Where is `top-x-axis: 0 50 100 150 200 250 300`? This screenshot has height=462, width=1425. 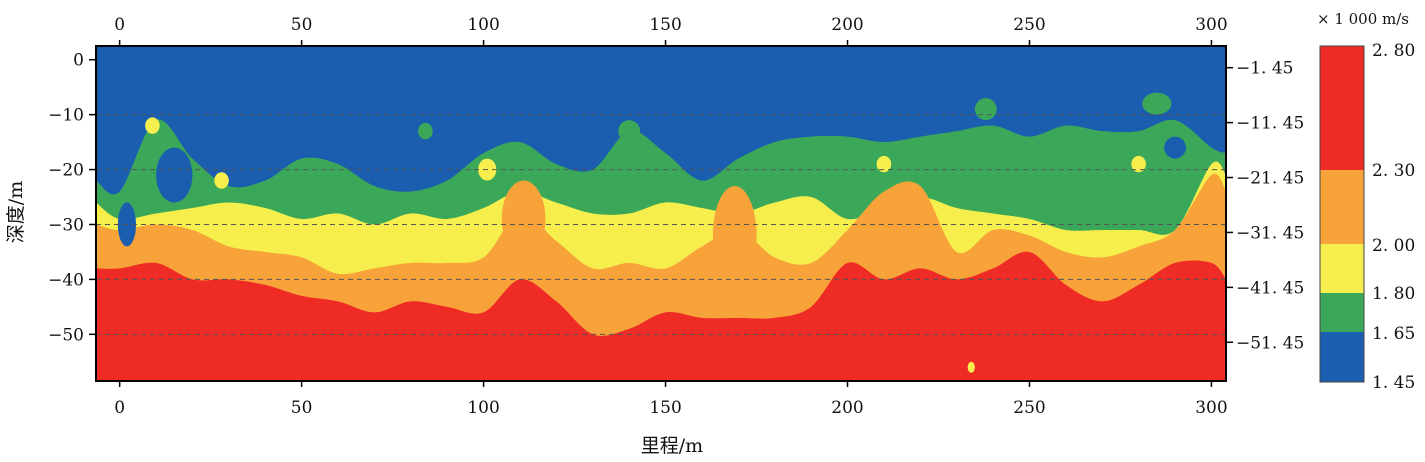 top-x-axis: 0 50 100 150 200 250 300 is located at coordinates (671, 30).